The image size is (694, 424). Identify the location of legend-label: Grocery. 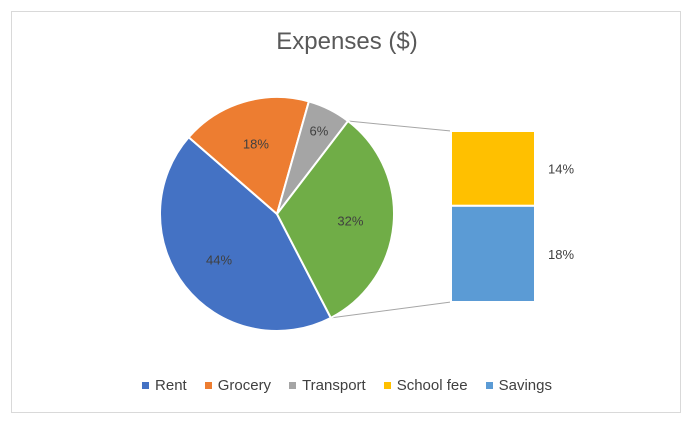
(244, 385).